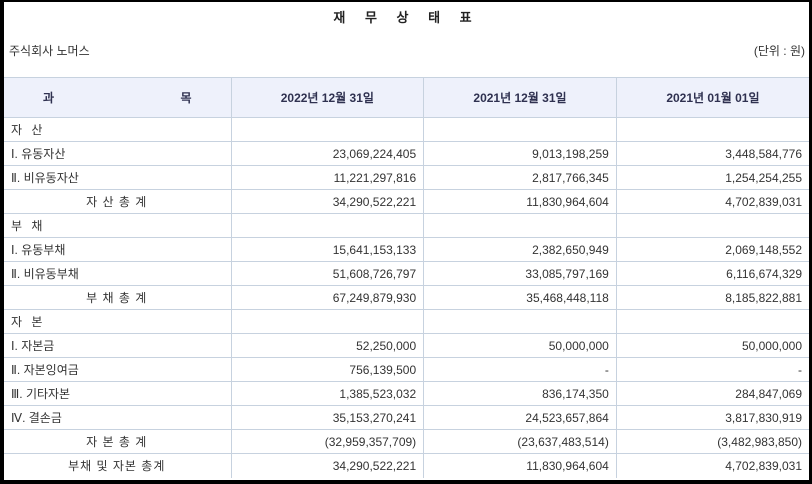 Image resolution: width=812 pixels, height=484 pixels. What do you see at coordinates (327, 97) in the screenshot?
I see `column-header-period-2022-12-31: 2022년 12월 31일` at bounding box center [327, 97].